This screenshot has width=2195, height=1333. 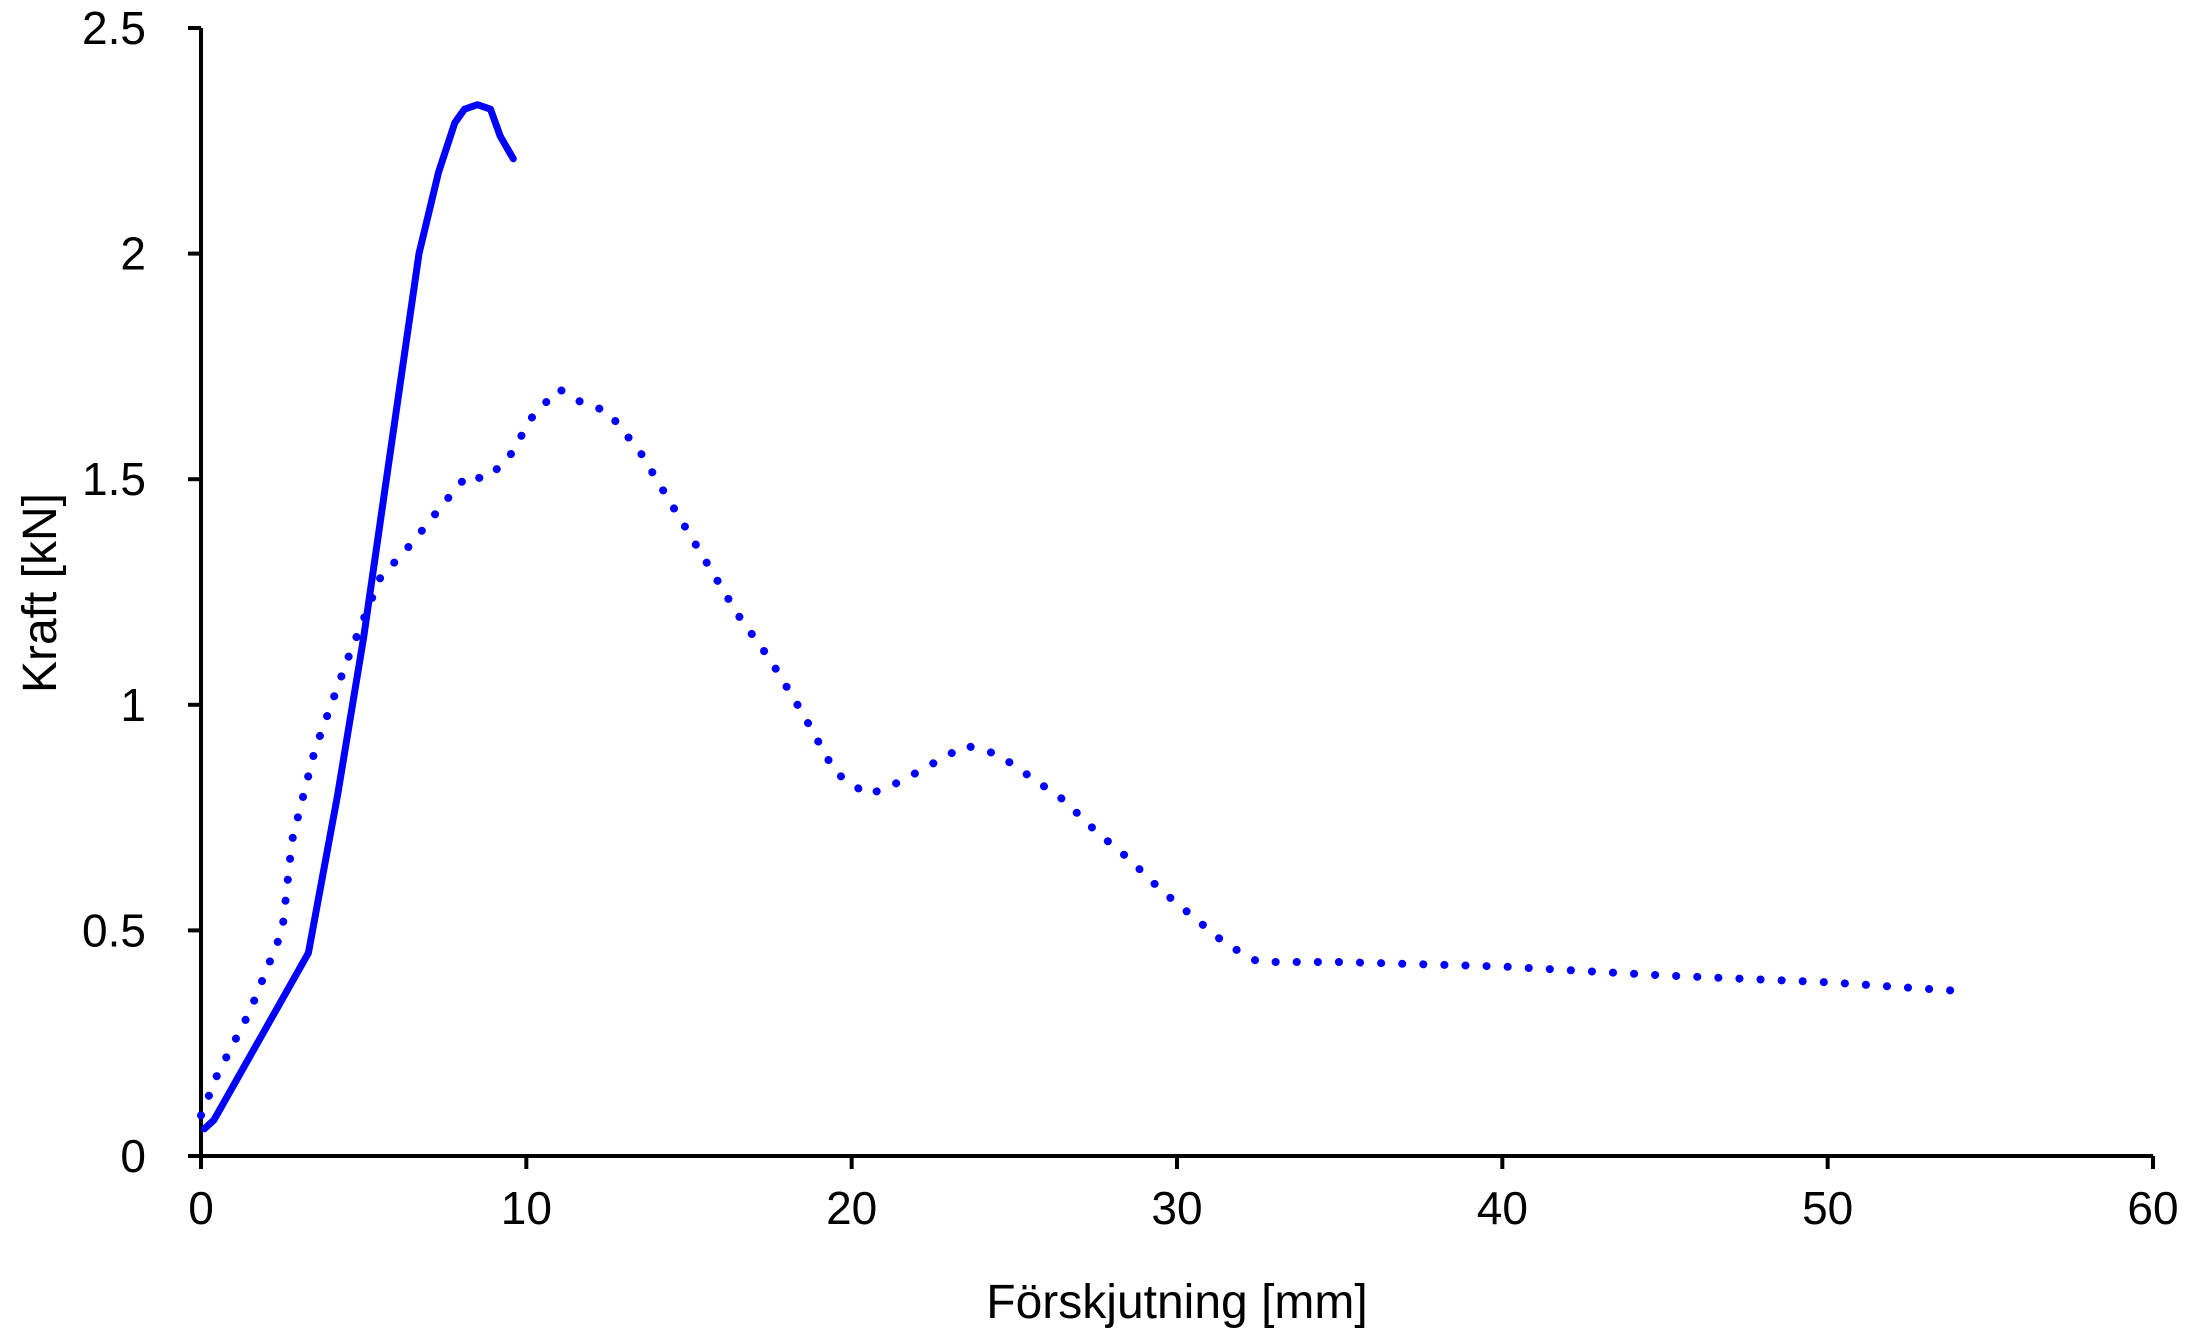 I want to click on x-tick-label: 50, so click(x=1827, y=1208).